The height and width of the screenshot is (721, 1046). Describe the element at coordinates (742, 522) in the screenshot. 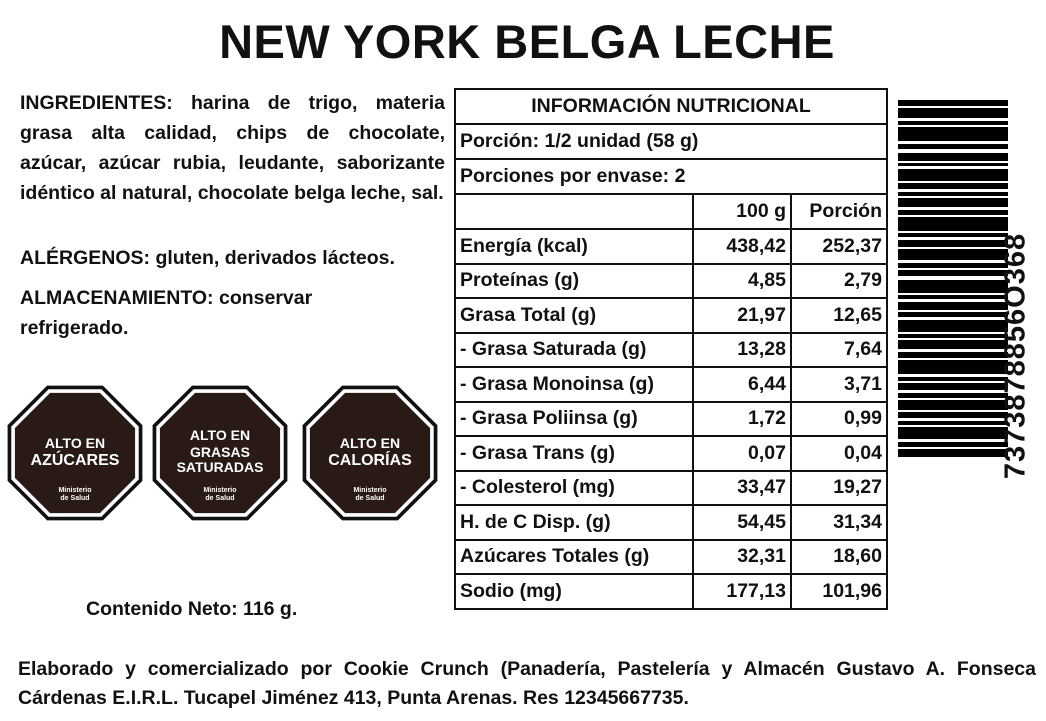

I see `value-cell: 54,45` at that location.